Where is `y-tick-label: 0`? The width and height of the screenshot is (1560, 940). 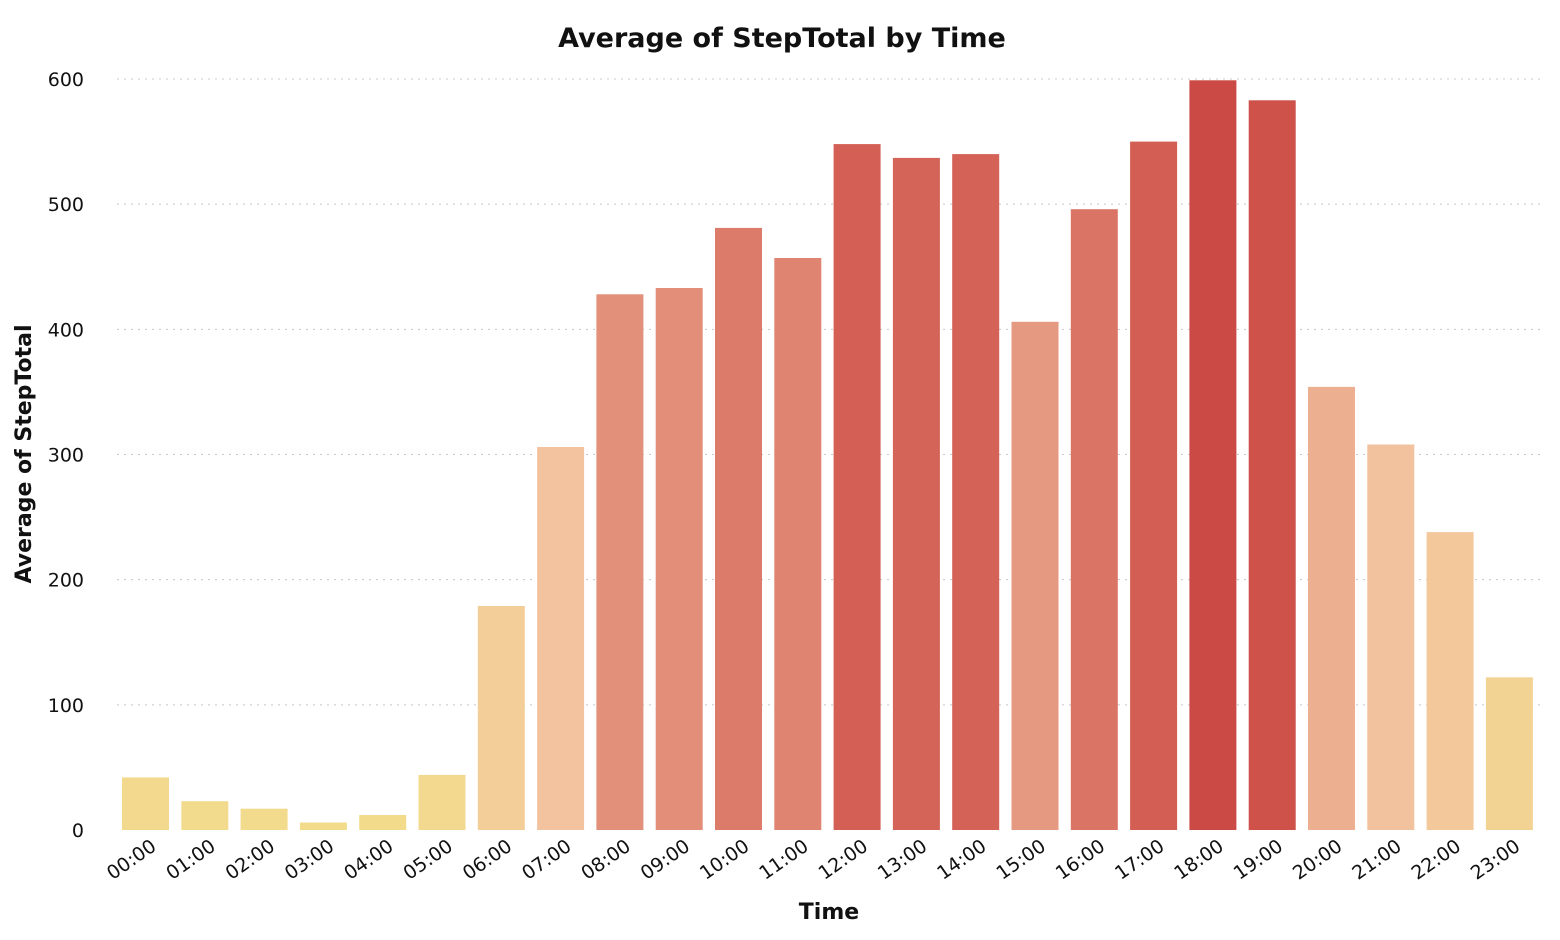 y-tick-label: 0 is located at coordinates (78, 831).